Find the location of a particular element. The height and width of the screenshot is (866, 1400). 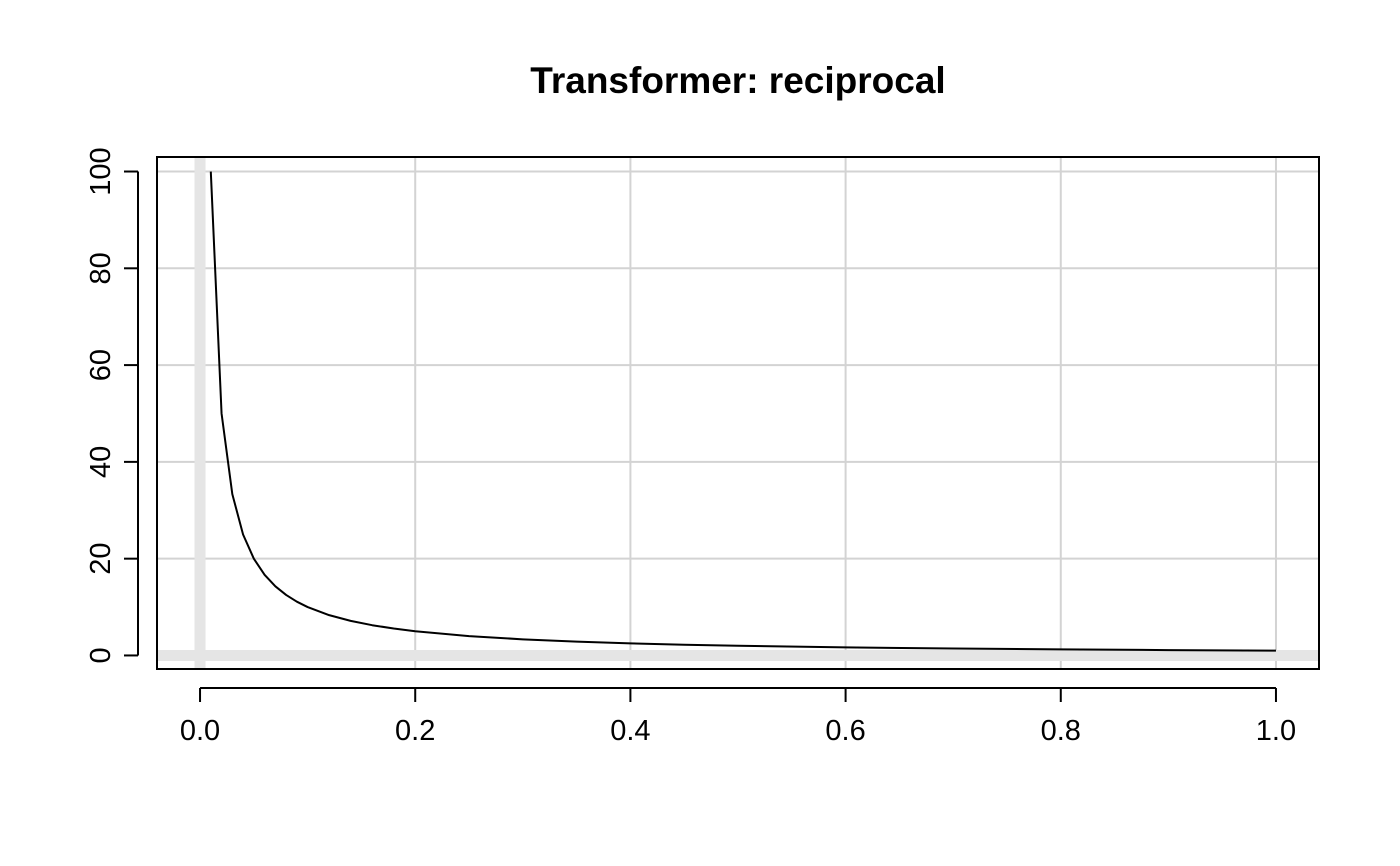

y-tick-label: 80 is located at coordinates (101, 268).